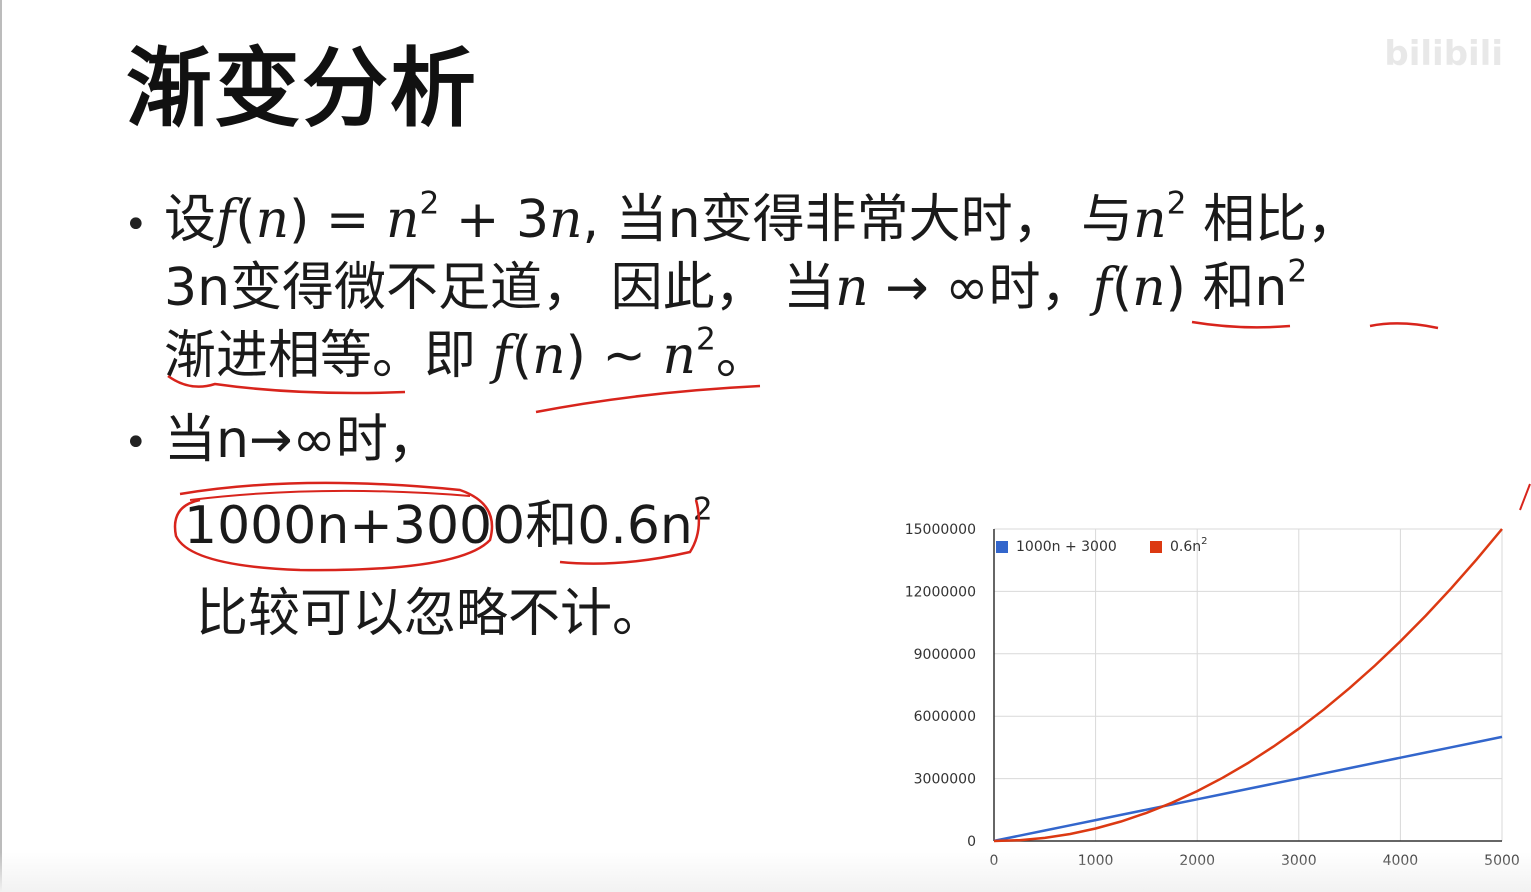 This screenshot has width=1531, height=892. Describe the element at coordinates (430, 614) in the screenshot. I see `bullet2-line3: 比较可以忽略不计。` at that location.